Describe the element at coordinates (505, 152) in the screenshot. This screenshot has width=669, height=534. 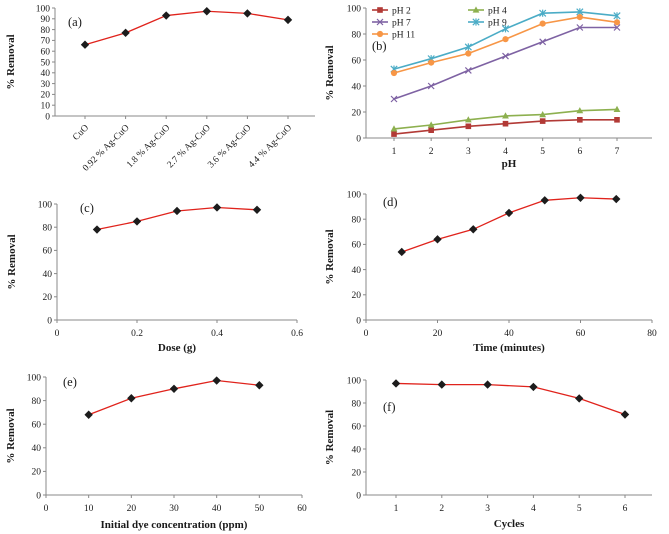
I see `x-tick-label: 4` at that location.